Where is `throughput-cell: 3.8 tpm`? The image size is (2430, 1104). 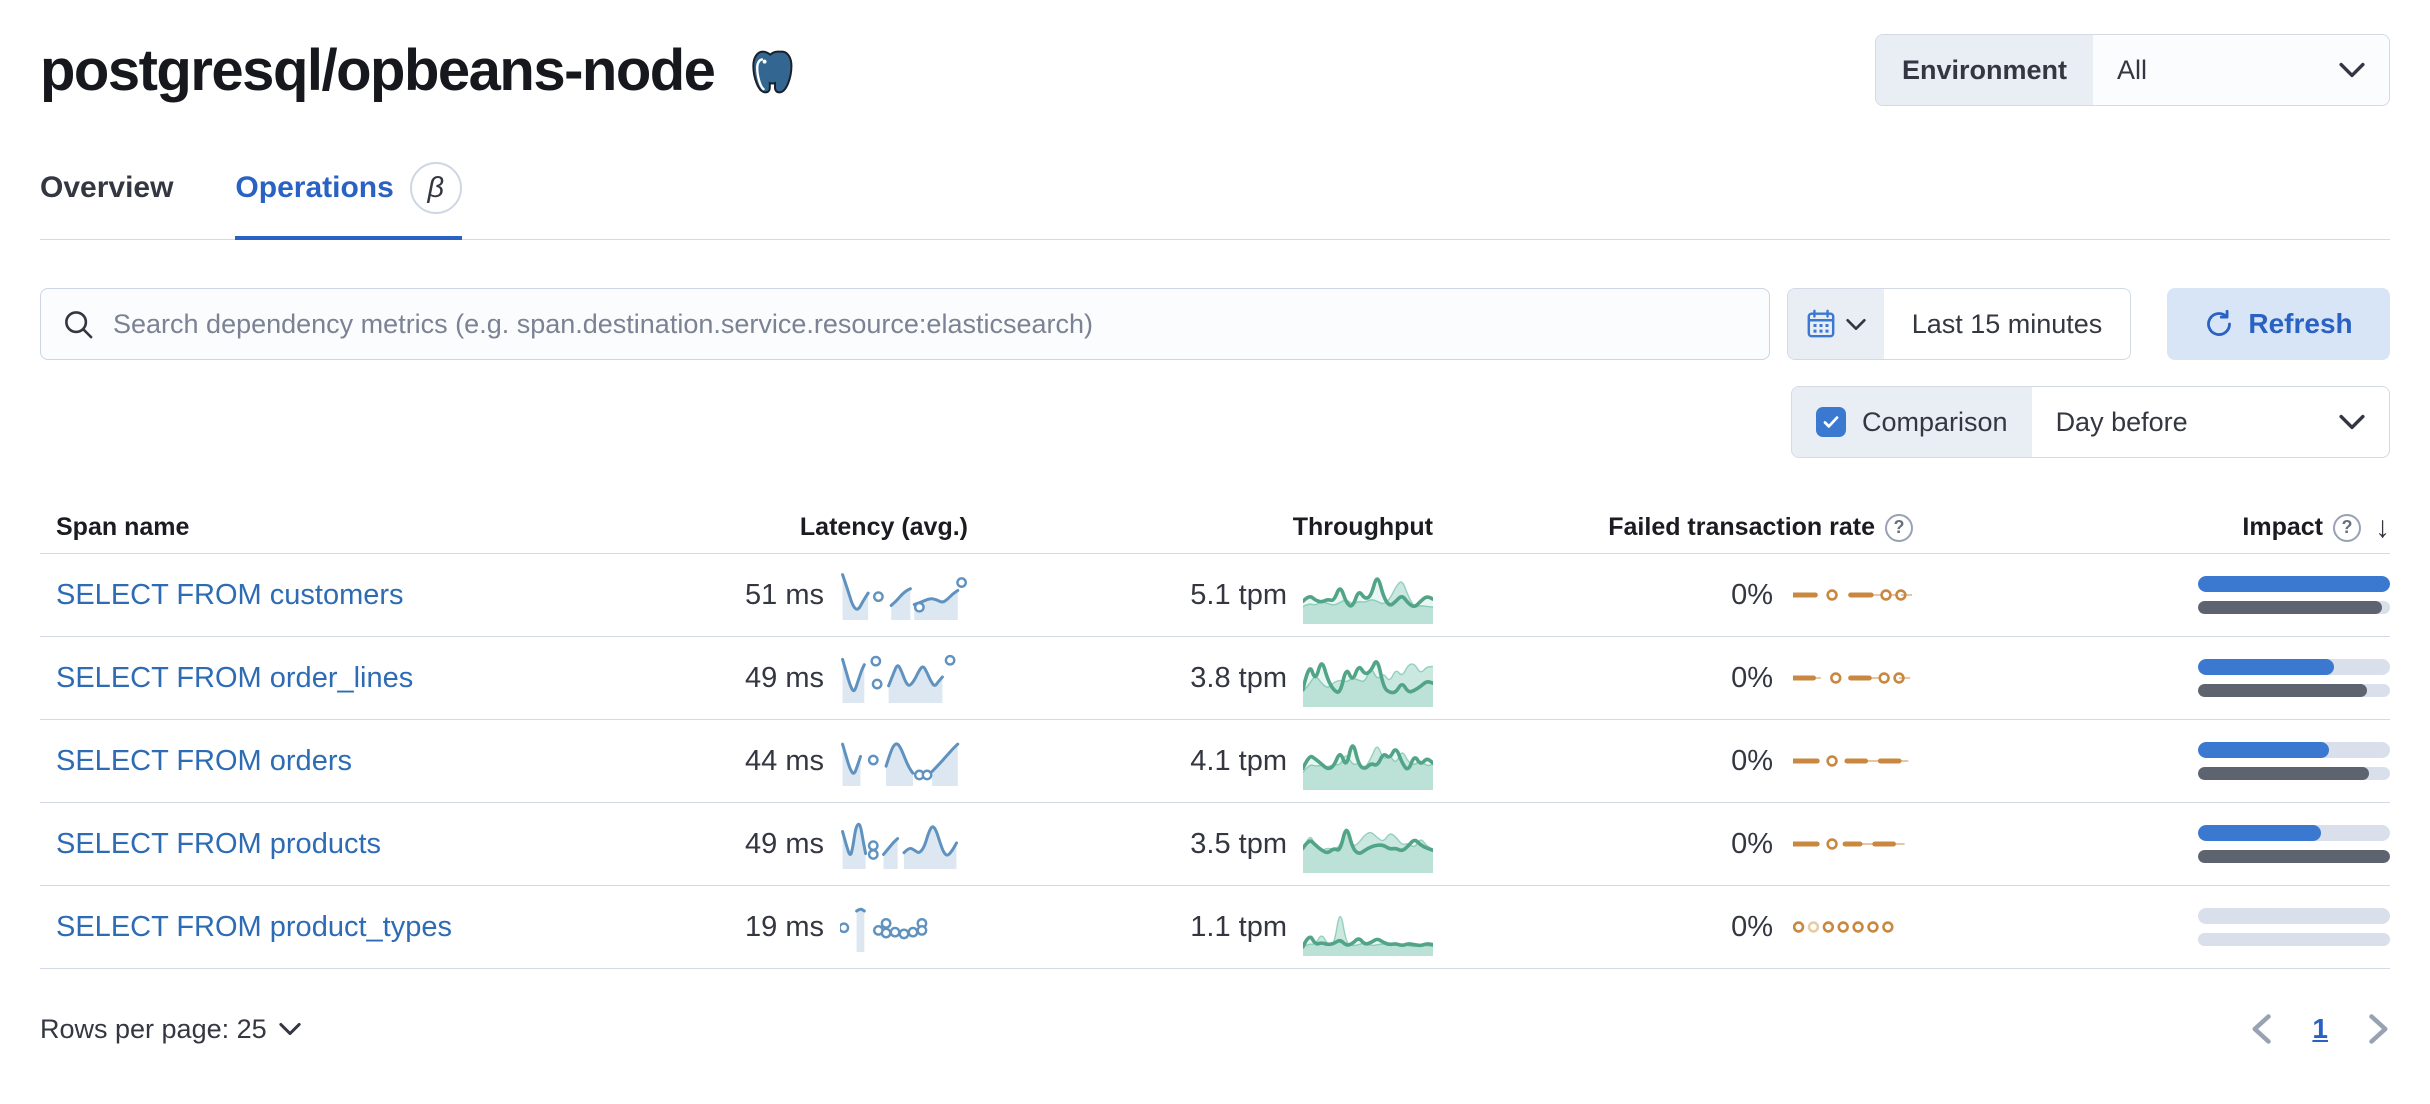 throughput-cell: 3.8 tpm is located at coordinates (1200, 678).